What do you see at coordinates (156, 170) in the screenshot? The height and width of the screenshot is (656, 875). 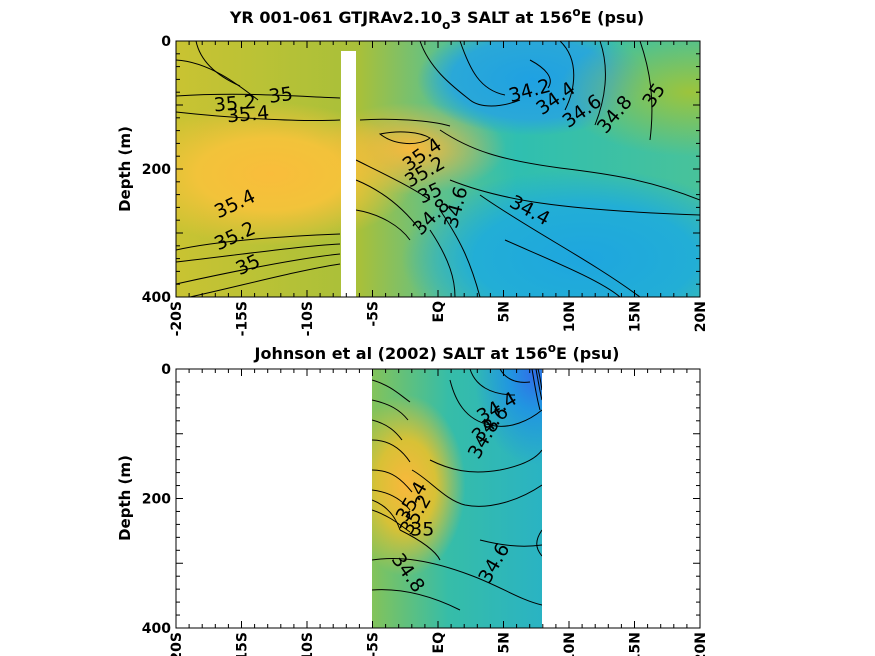 I see `top-ytick-label: 200` at bounding box center [156, 170].